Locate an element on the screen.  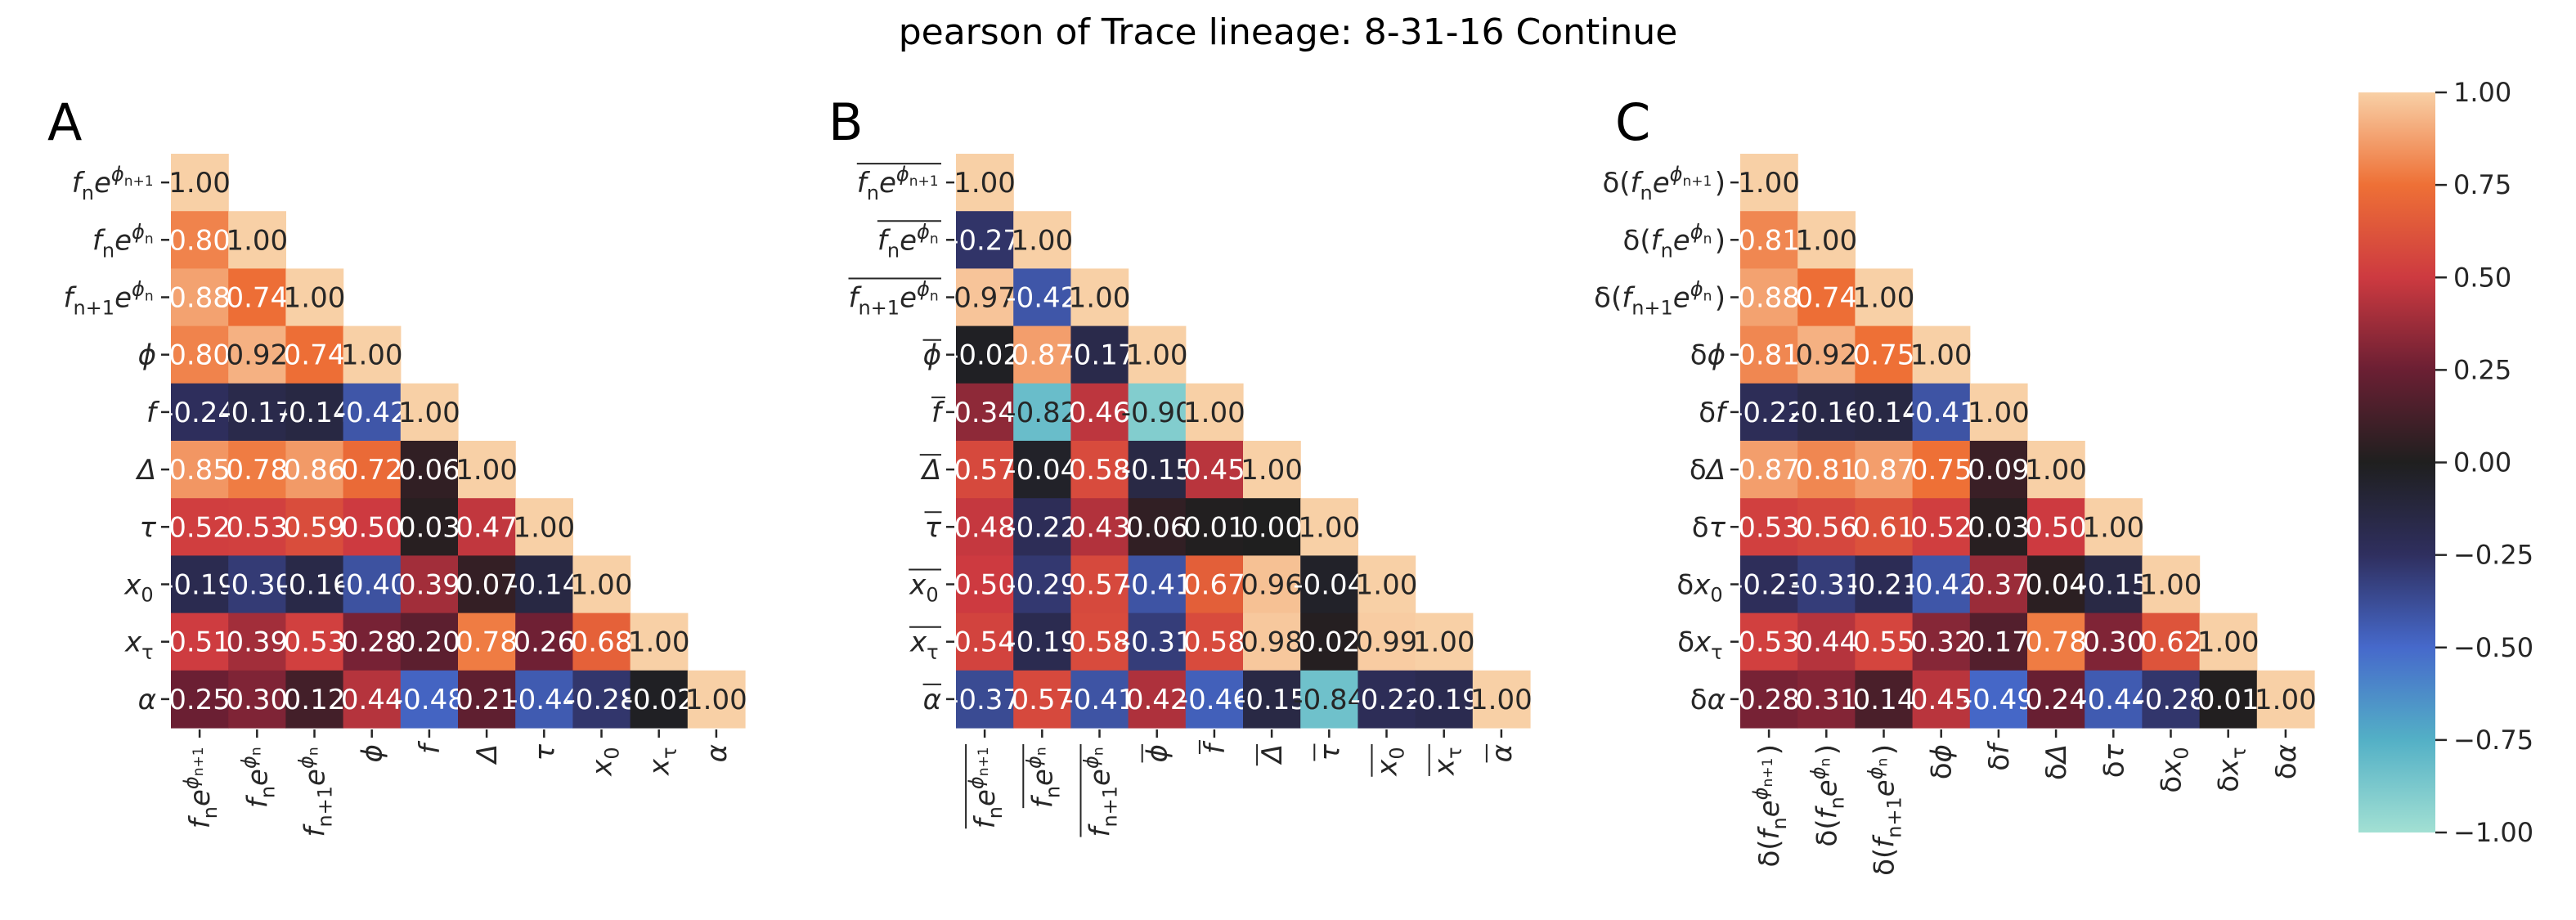
x-tick-label: δ(fneϕn+1 ) is located at coordinates (1770, 806).